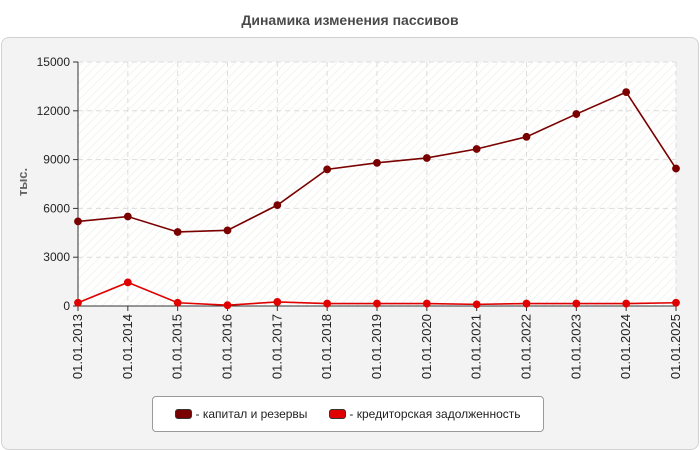  I want to click on chart-title: Динамика изменения пассивов, so click(350, 20).